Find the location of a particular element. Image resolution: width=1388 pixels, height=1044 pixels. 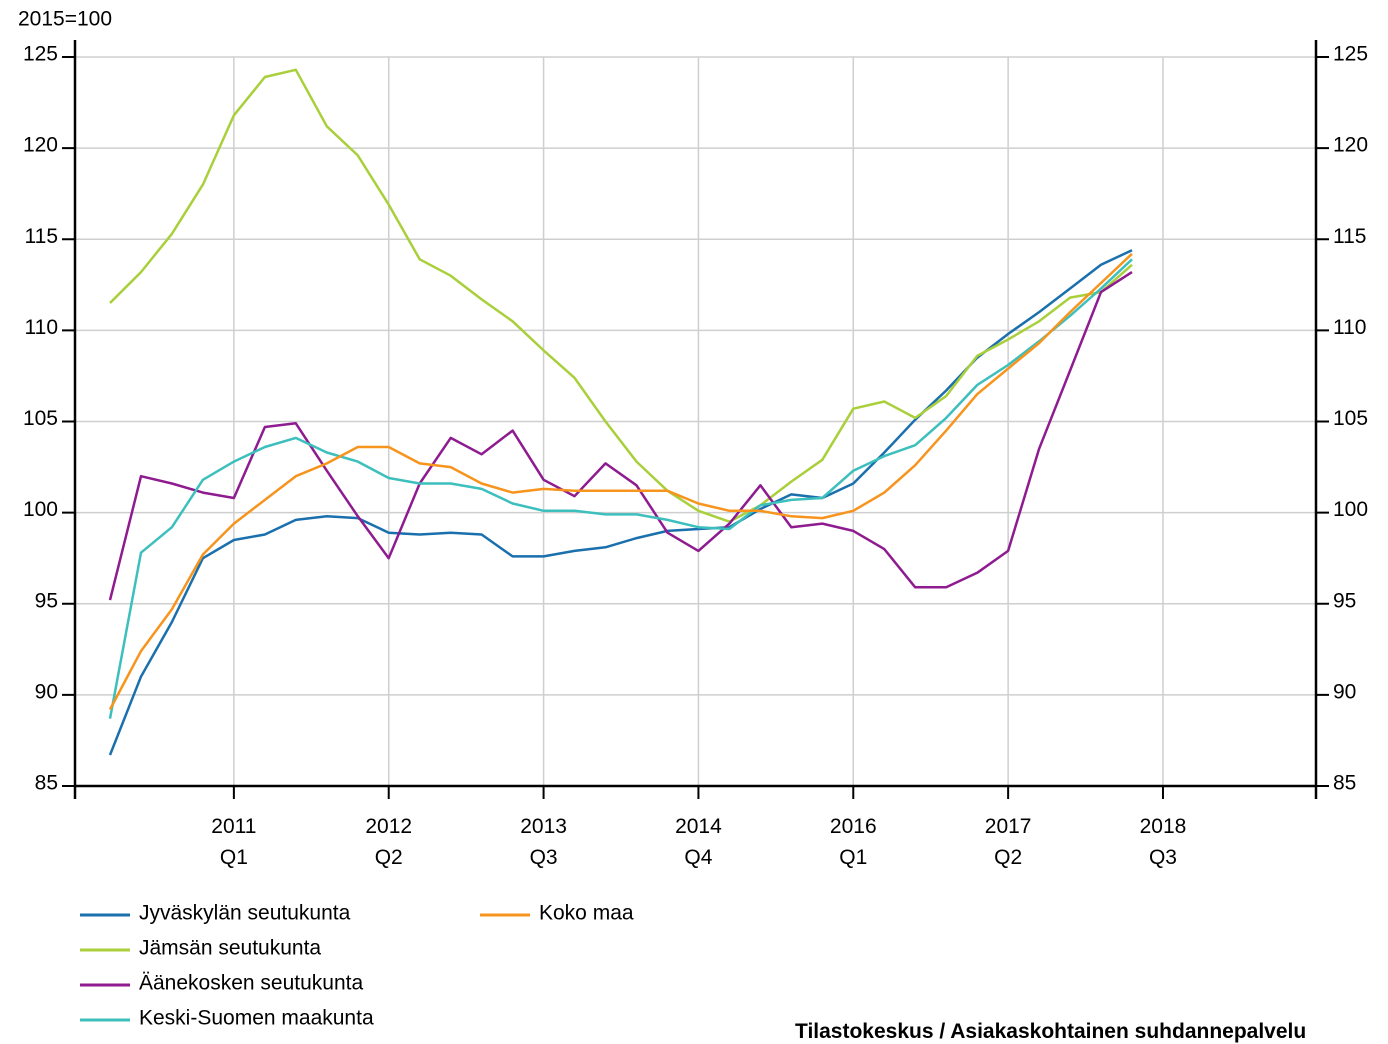

legend-label: Keski-Suomen maakunta is located at coordinates (256, 1018).